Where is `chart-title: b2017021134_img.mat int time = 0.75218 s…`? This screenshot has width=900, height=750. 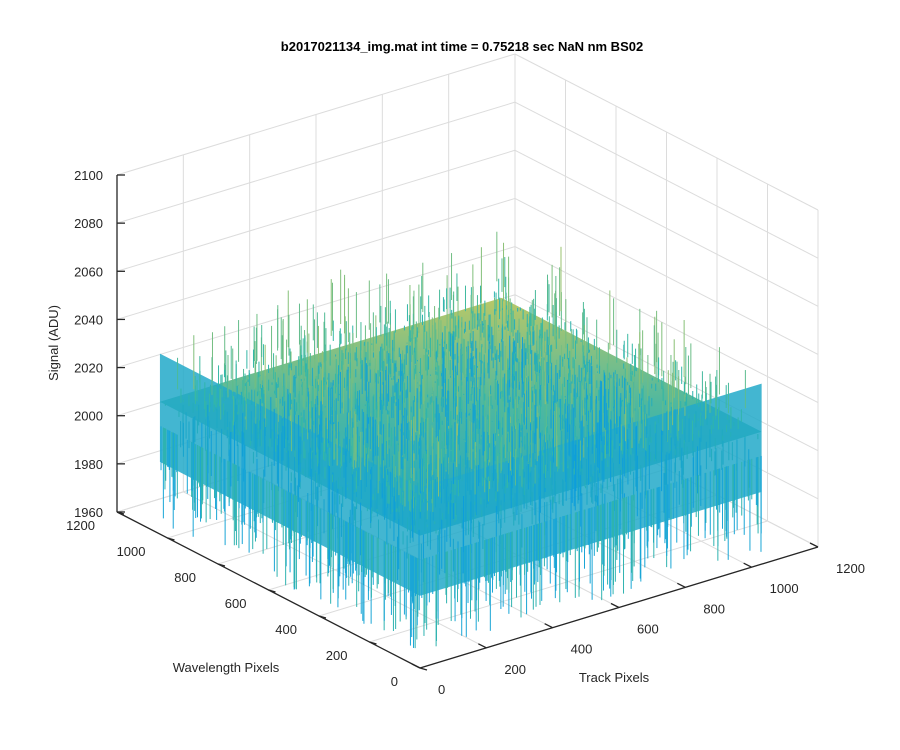
chart-title: b2017021134_img.mat int time = 0.75218 s… is located at coordinates (462, 46).